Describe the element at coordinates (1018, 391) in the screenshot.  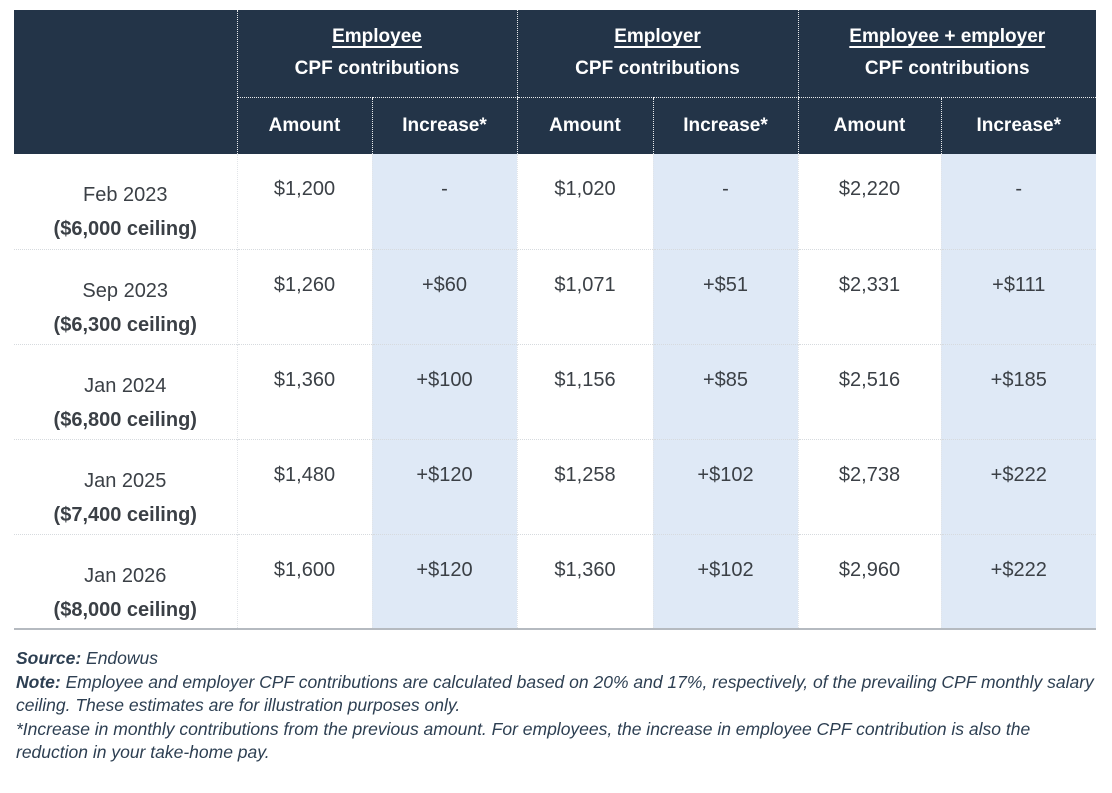
I see `table-cell: +$185` at that location.